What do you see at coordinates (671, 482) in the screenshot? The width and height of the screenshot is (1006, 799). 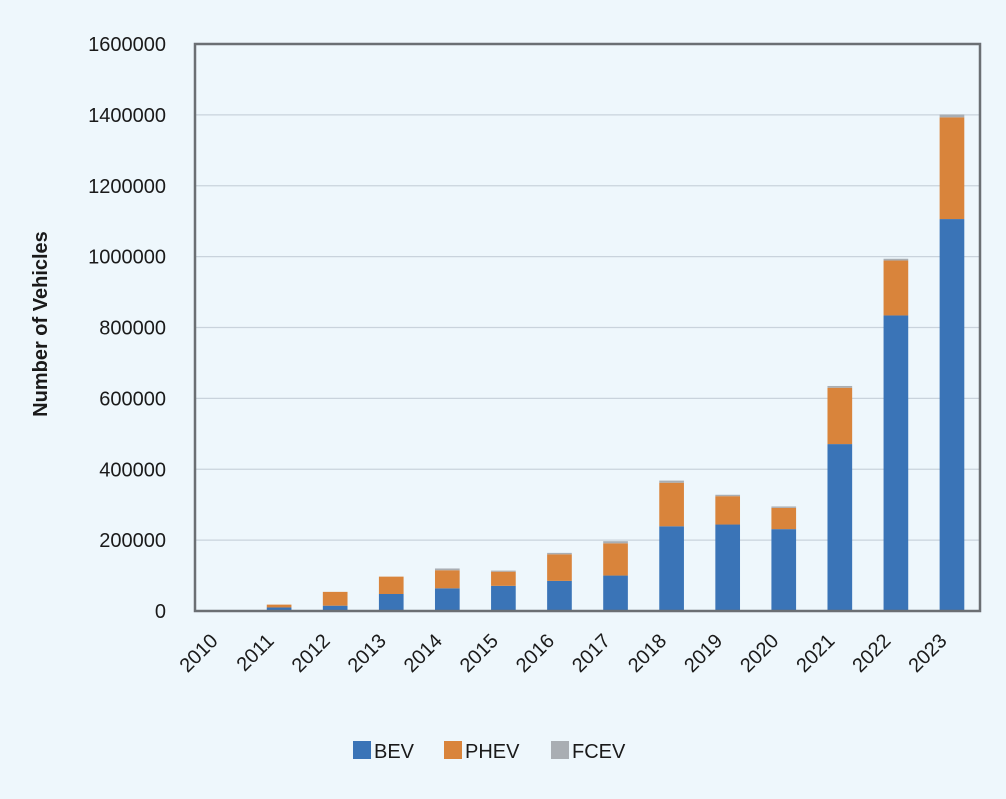 I see `bar-fcev-2018` at bounding box center [671, 482].